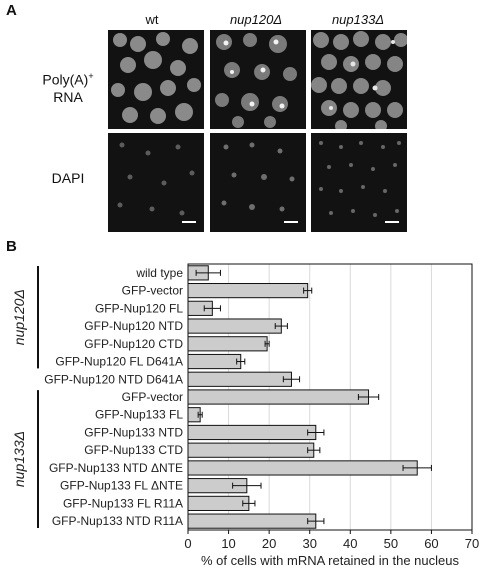 The height and width of the screenshot is (571, 480). Describe the element at coordinates (358, 19) in the screenshot. I see `column-label-nup133: nup133Δ` at that location.